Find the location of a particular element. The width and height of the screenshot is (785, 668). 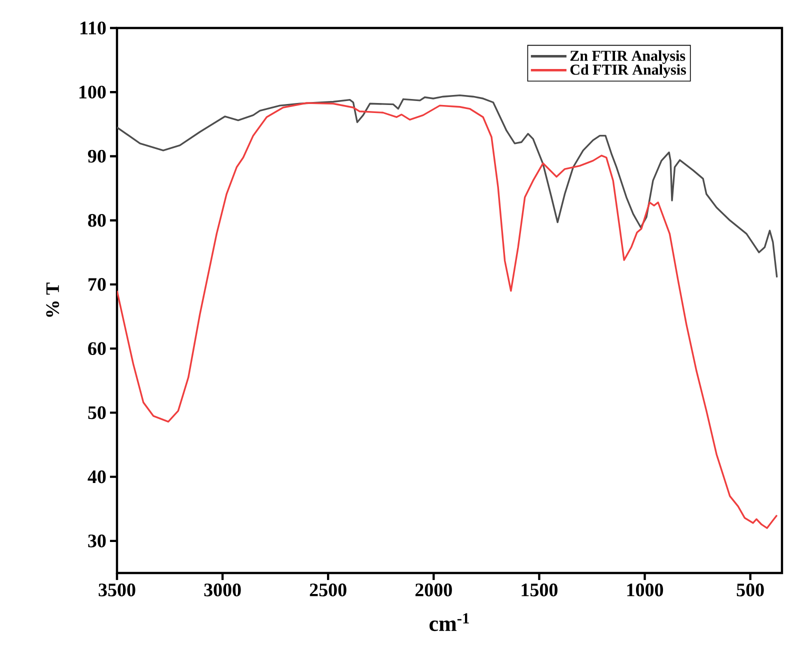

x-tick-label: 2000 is located at coordinates (433, 590).